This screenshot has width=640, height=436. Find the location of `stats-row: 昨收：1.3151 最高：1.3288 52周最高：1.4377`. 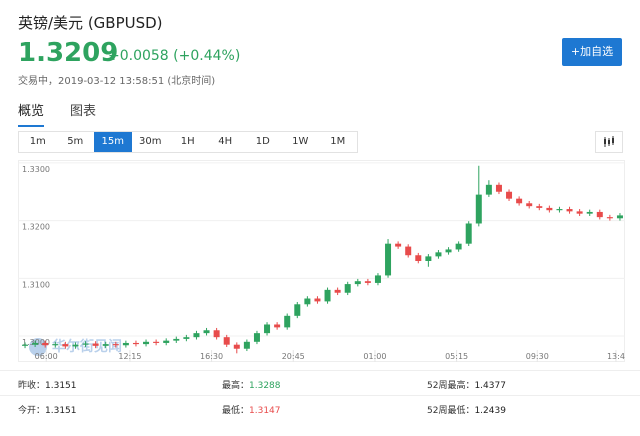

stats-row: 昨收：1.3151 最高：1.3288 52周最高：1.4377 is located at coordinates (320, 382).